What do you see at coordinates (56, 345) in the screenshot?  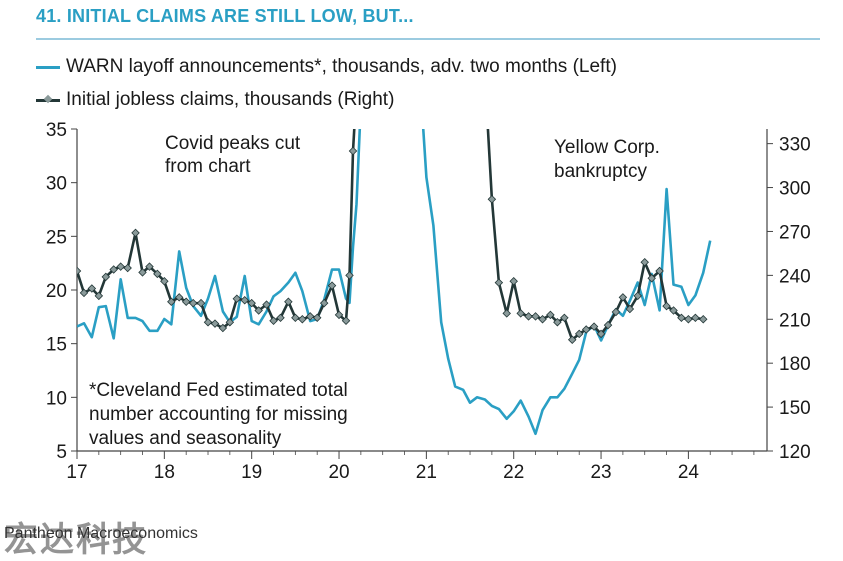 I see `left-tick-label: 15` at bounding box center [56, 345].